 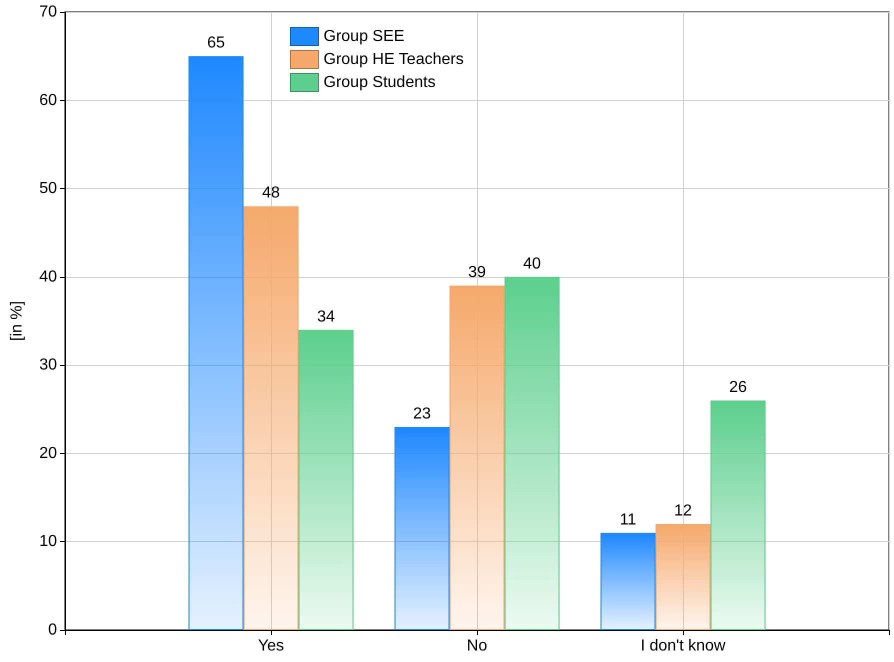 I want to click on x-tick-label: No, so click(x=477, y=646).